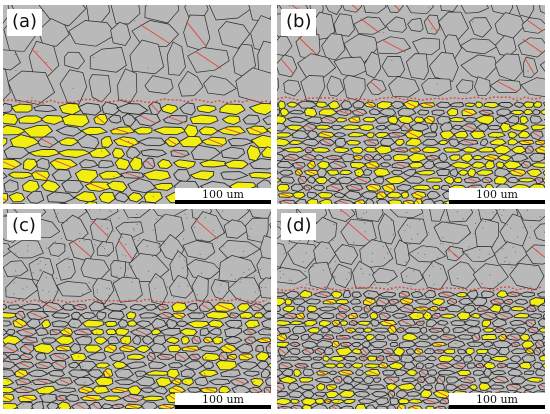  Describe the element at coordinates (24, 226) in the screenshot. I see `panel-label-c: (c)` at that location.